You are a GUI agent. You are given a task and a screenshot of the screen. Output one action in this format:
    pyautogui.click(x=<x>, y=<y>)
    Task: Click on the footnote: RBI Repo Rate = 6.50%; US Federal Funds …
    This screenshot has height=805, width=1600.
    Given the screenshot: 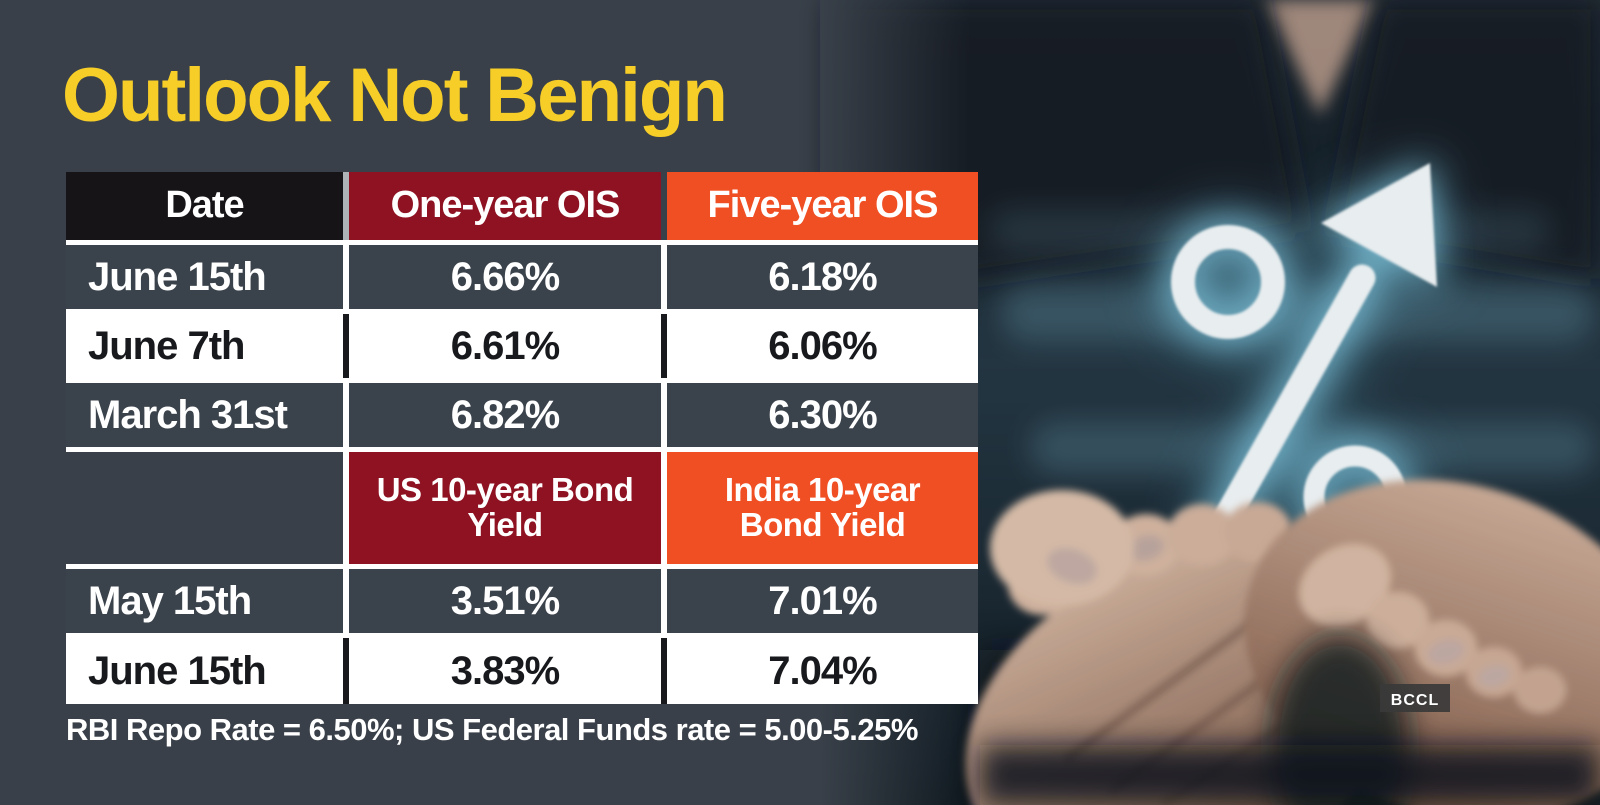 What is the action you would take?
    pyautogui.click(x=492, y=729)
    